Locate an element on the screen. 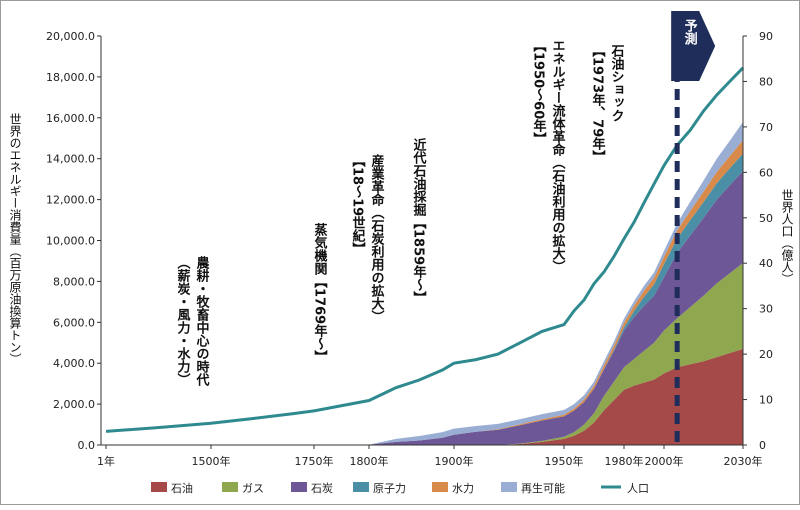 The image size is (800, 510). y-right-tick-label: 50 is located at coordinates (766, 218).